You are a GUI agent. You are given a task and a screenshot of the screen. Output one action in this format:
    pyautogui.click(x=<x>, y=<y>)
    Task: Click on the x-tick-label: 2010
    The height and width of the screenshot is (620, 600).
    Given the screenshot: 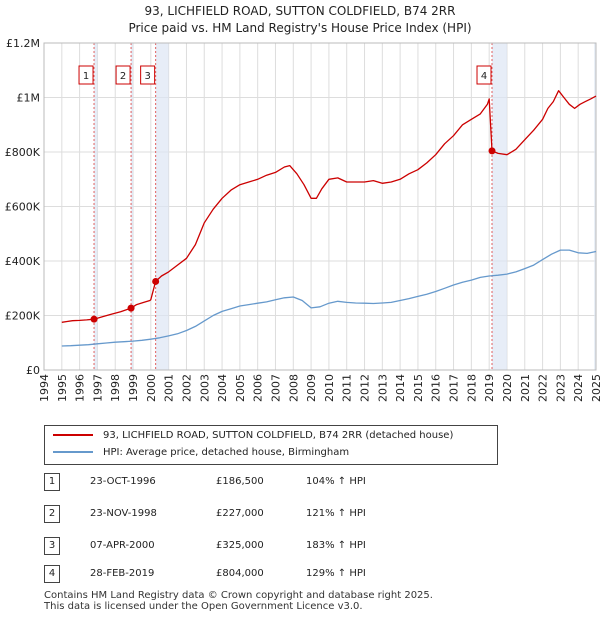 What is the action you would take?
    pyautogui.click(x=329, y=388)
    